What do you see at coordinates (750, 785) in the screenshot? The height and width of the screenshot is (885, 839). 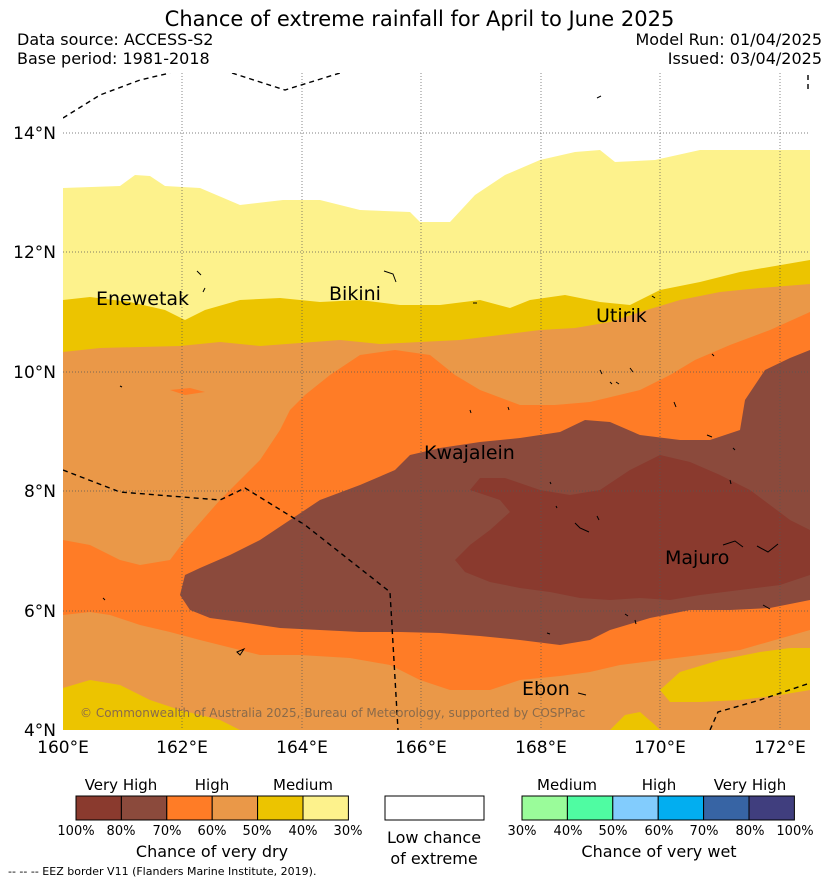 I see `legend-wet-heading: Very High` at bounding box center [750, 785].